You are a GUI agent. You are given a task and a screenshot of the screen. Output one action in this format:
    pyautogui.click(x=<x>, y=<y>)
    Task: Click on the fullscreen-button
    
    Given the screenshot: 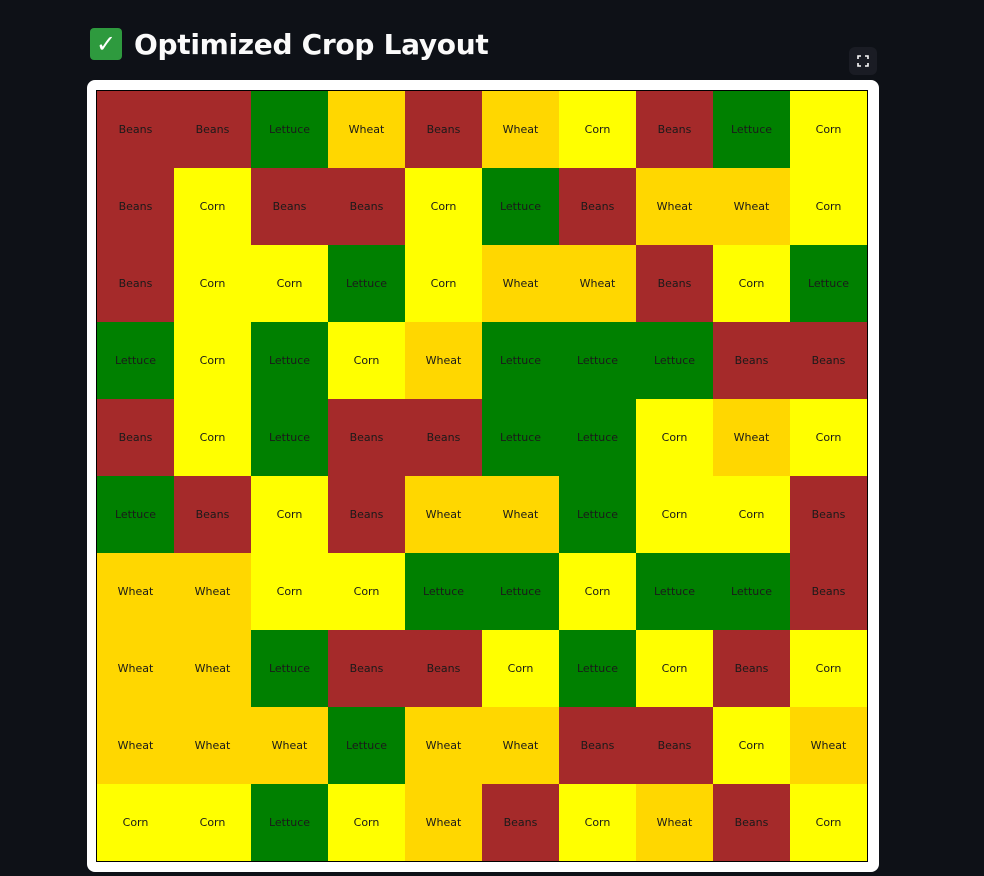 What is the action you would take?
    pyautogui.click(x=863, y=61)
    